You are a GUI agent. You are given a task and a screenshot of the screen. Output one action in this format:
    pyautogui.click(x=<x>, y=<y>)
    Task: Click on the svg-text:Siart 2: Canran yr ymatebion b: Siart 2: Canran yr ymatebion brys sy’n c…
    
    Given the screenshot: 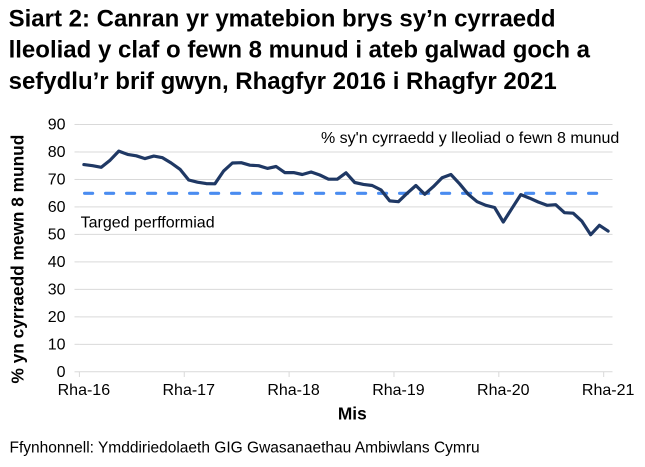 What is the action you would take?
    pyautogui.click(x=282, y=19)
    